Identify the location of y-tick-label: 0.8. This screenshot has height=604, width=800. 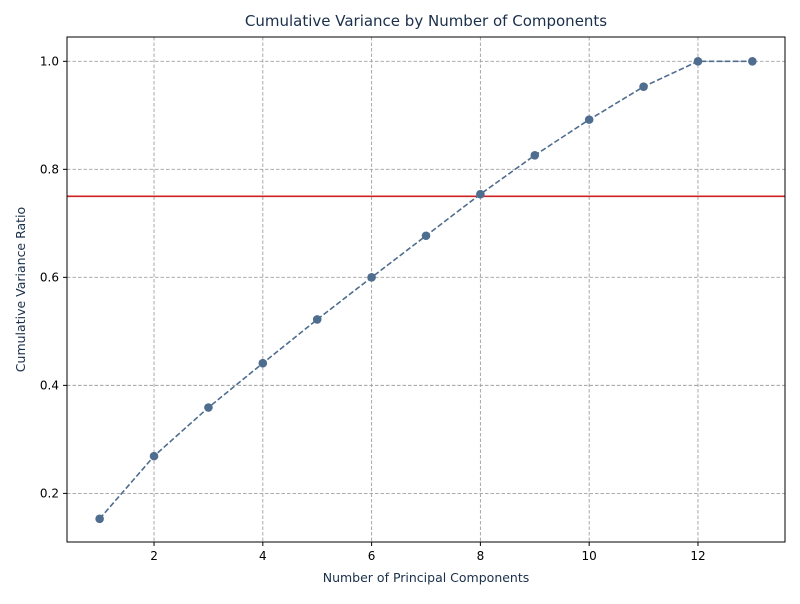
(49, 169).